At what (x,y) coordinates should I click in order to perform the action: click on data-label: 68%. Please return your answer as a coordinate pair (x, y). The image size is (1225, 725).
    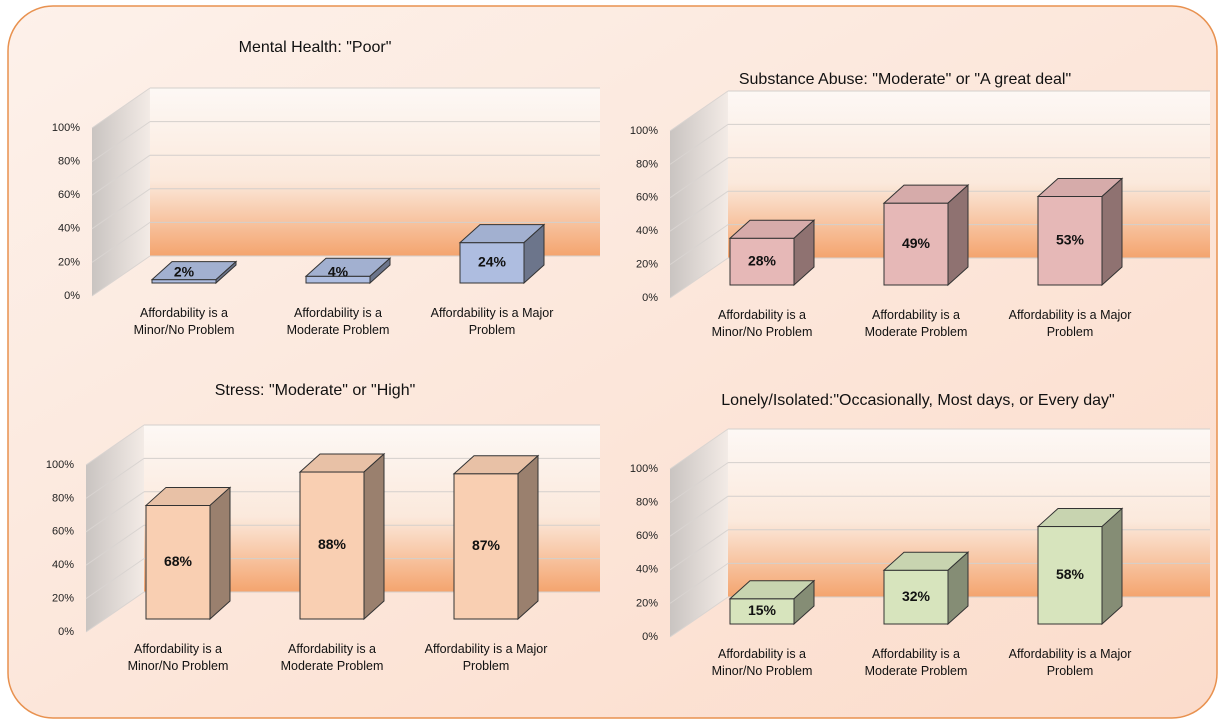
    Looking at the image, I should click on (178, 561).